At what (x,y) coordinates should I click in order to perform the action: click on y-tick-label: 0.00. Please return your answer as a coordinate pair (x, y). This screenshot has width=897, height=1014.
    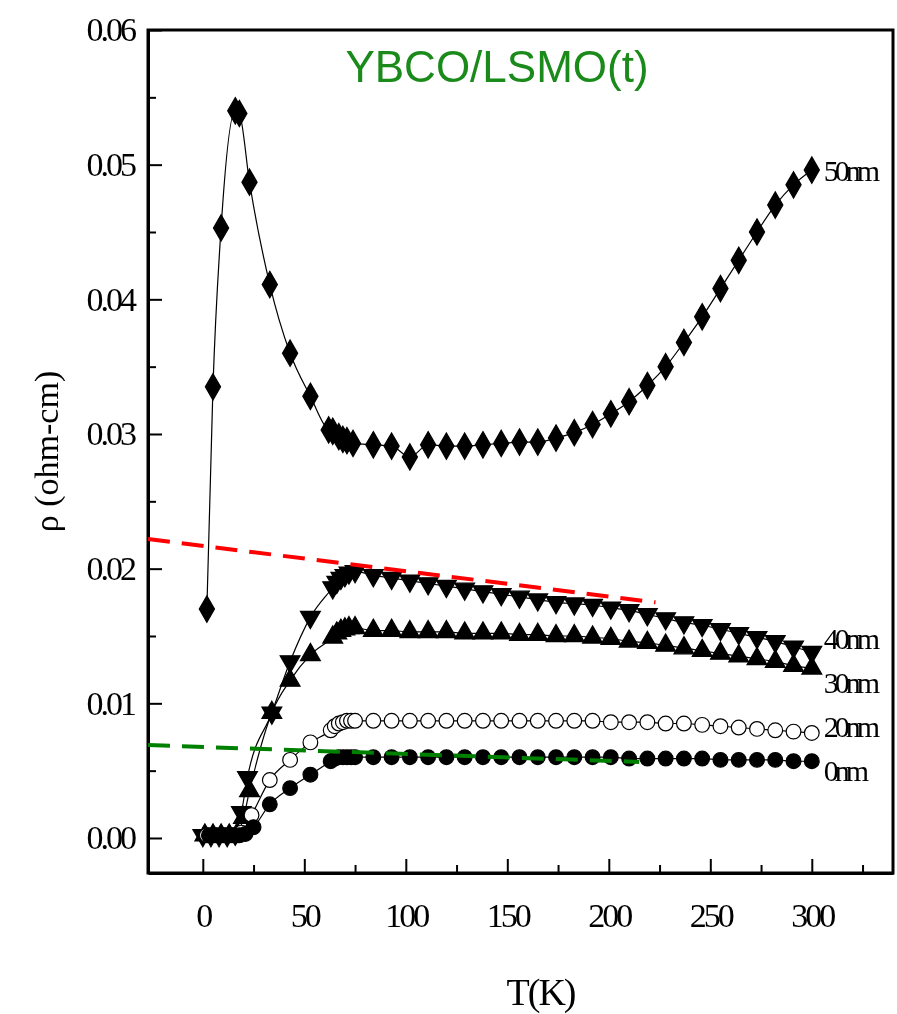
    Looking at the image, I should click on (111, 838).